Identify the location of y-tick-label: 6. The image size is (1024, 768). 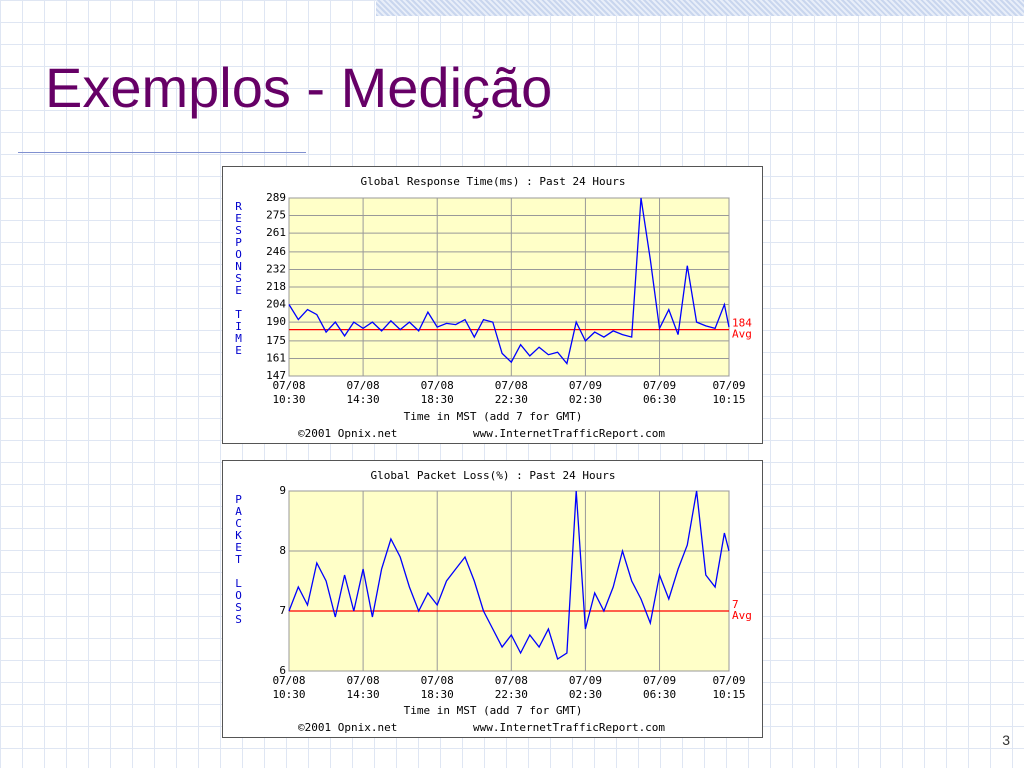
(282, 670).